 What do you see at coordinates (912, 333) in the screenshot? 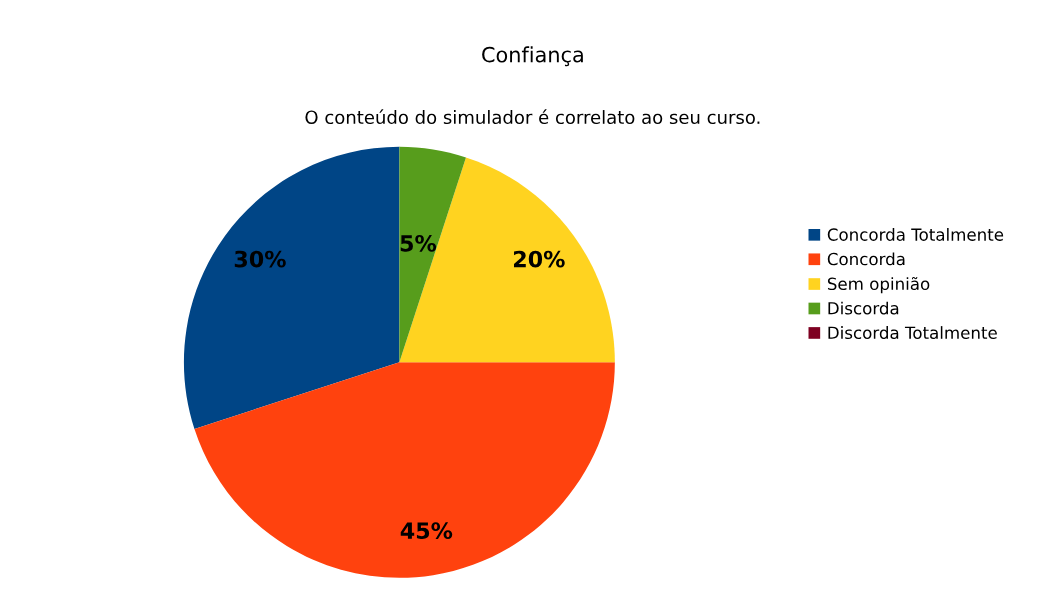
I see `legend-label: Discorda Totalmente` at bounding box center [912, 333].